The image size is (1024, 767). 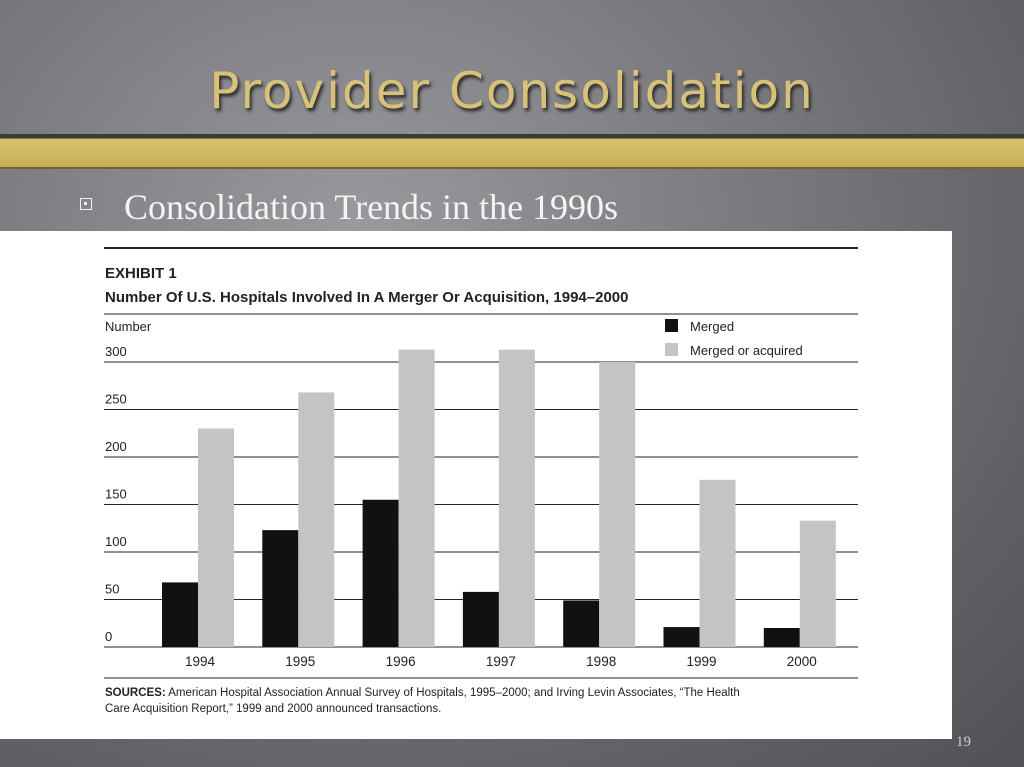 I want to click on bar-merged-1997, so click(x=480, y=619).